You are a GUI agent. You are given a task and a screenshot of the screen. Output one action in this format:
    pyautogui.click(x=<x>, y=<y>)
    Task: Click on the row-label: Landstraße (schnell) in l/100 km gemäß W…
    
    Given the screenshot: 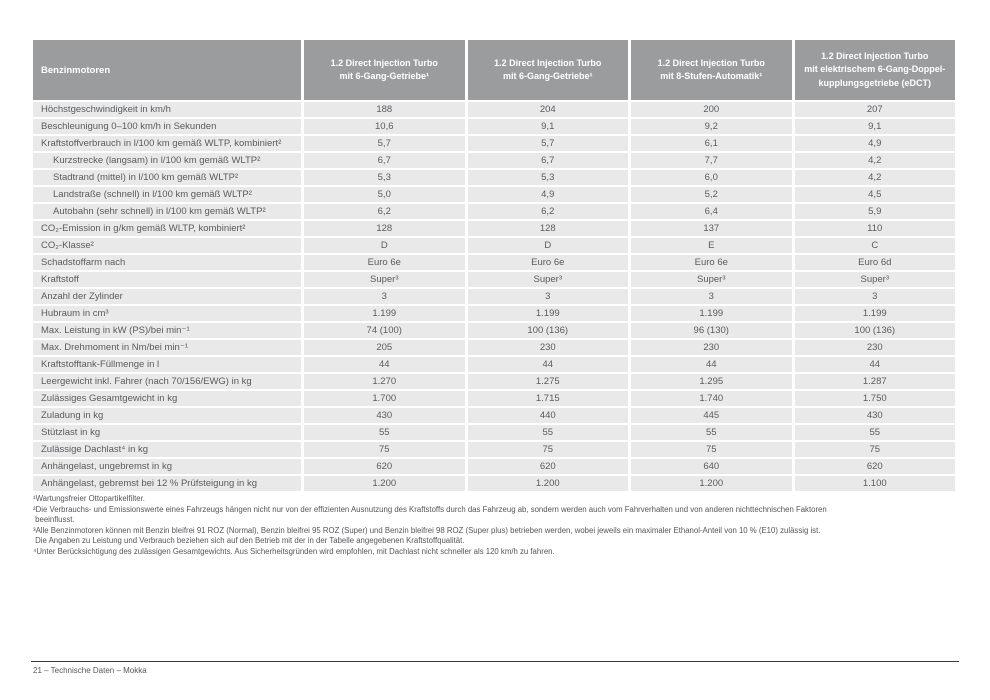 What is the action you would take?
    pyautogui.click(x=167, y=194)
    